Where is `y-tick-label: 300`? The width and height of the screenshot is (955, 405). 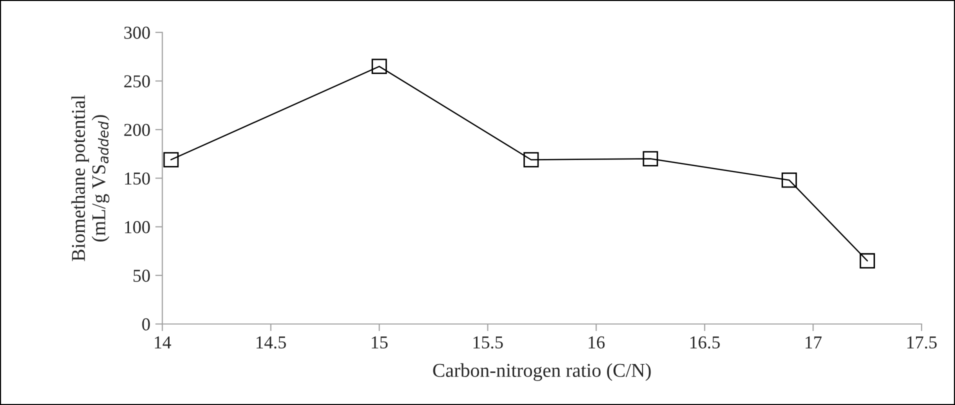 y-tick-label: 300 is located at coordinates (137, 32).